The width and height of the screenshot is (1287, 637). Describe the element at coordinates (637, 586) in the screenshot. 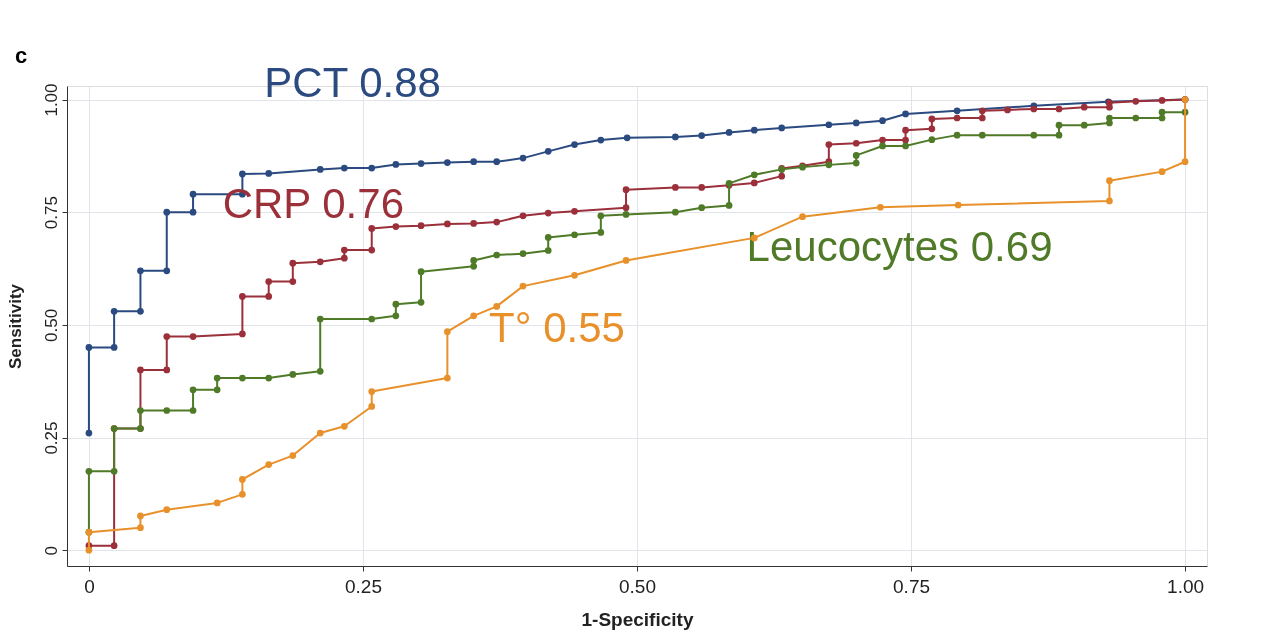

I see `x-tick-label: 0.50` at that location.